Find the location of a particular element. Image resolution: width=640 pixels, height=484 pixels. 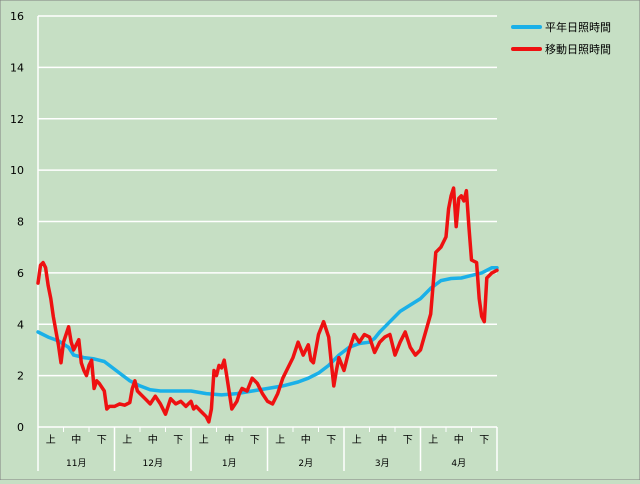

x-tick-label-month: 4月 is located at coordinates (458, 463).